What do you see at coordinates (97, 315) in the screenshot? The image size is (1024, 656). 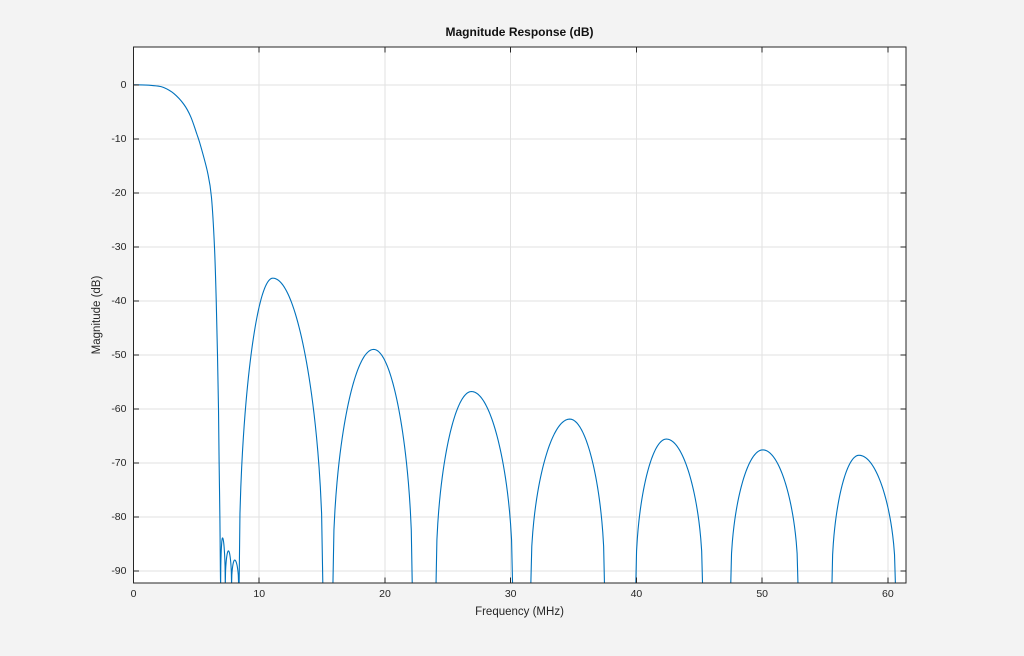 I see `y-axis-label: Magnitude (dB)` at bounding box center [97, 315].